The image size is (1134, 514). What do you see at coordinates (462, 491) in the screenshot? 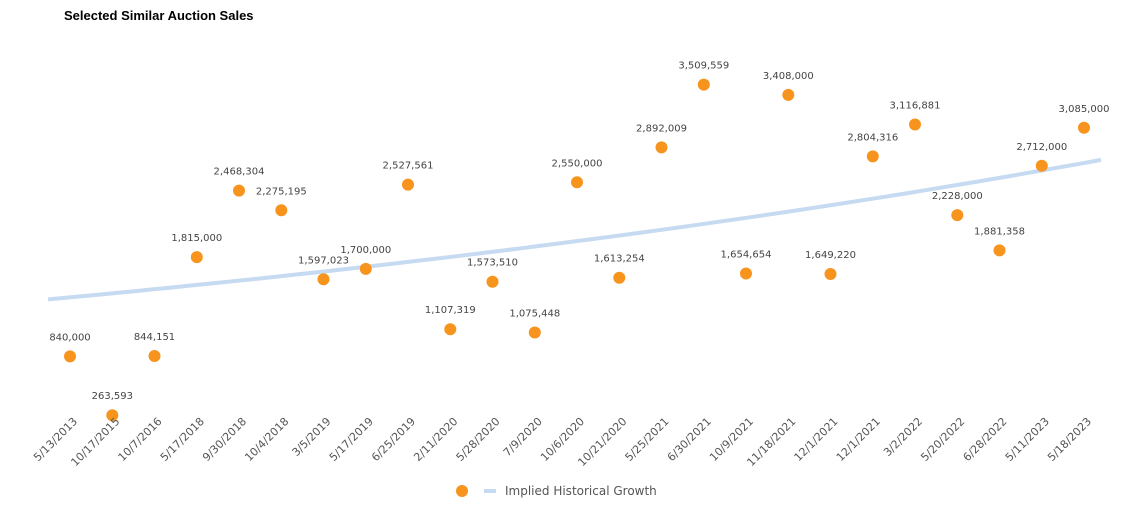
I see `legend-point-marker` at bounding box center [462, 491].